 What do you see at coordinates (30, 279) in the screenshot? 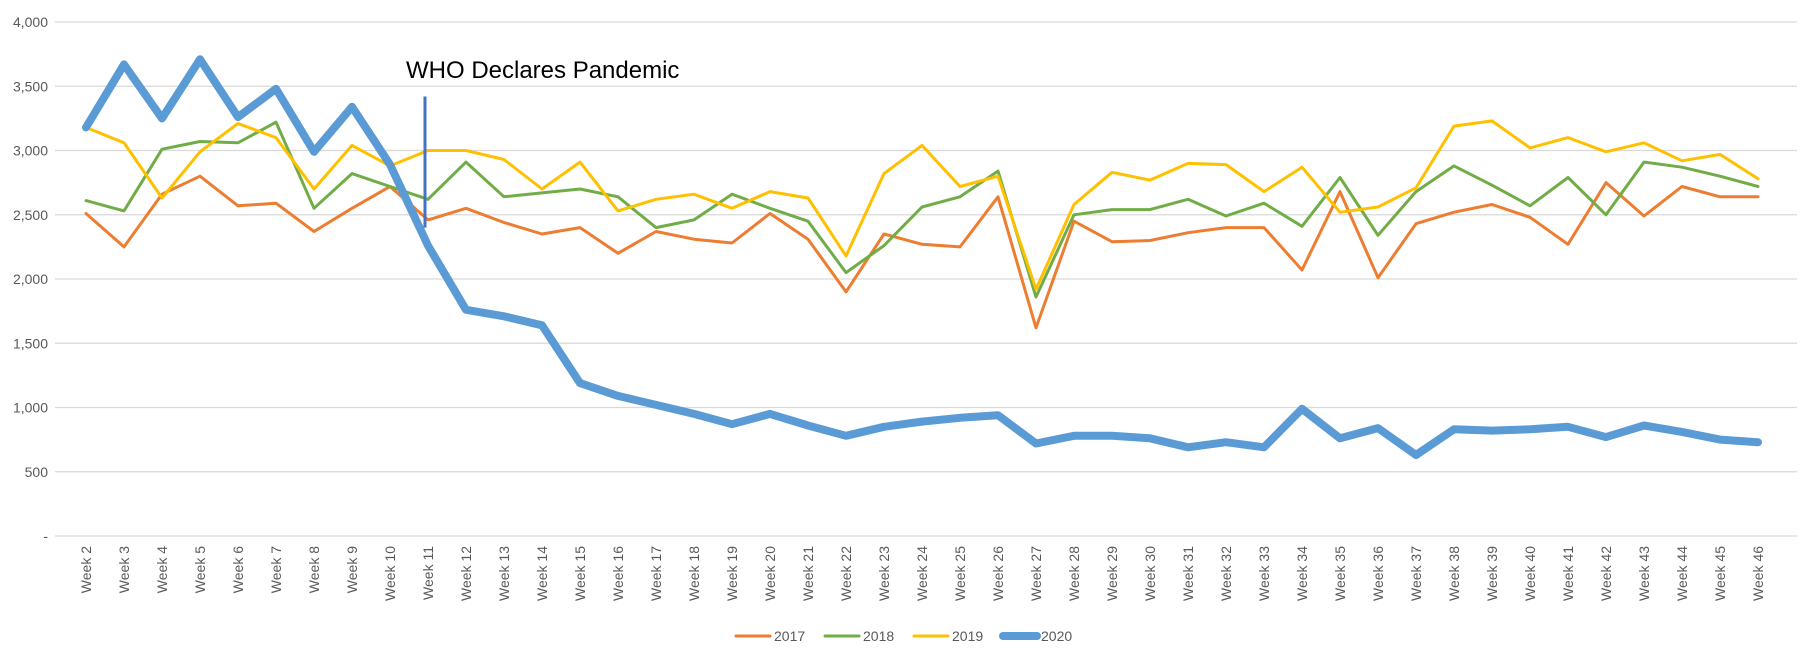
I see `y-tick-label: 2,000` at bounding box center [30, 279].